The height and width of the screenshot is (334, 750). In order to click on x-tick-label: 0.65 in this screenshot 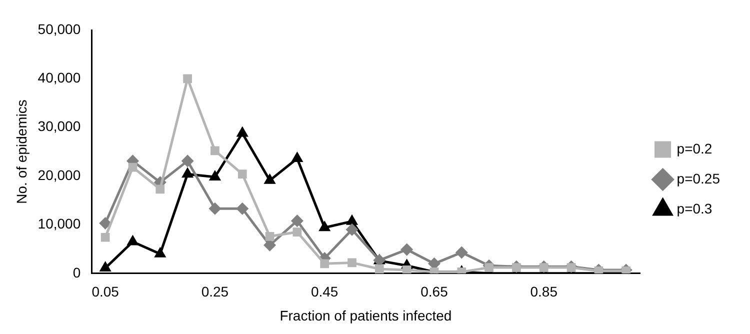, I will do `click(434, 292)`.